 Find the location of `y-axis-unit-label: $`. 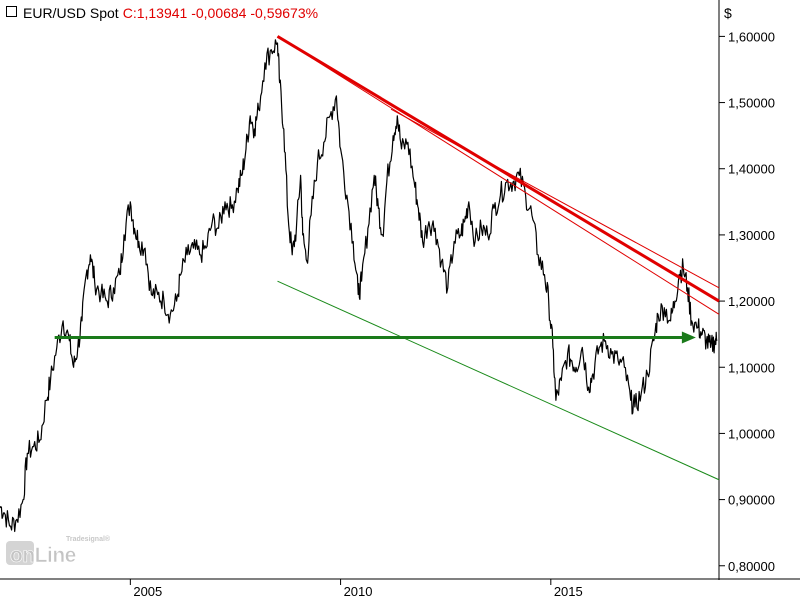

y-axis-unit-label: $ is located at coordinates (728, 13).